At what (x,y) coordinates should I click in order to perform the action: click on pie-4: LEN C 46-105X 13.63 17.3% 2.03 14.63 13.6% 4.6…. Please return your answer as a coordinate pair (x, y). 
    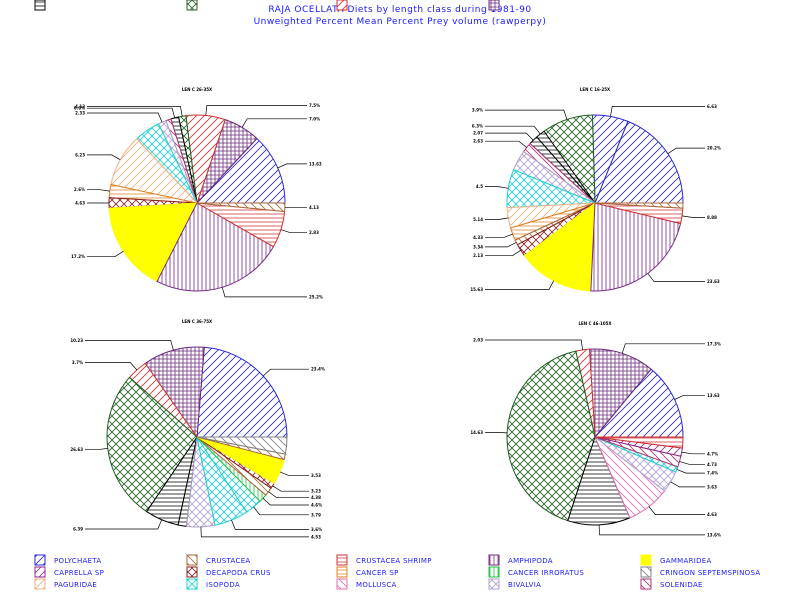
    Looking at the image, I should click on (595, 429).